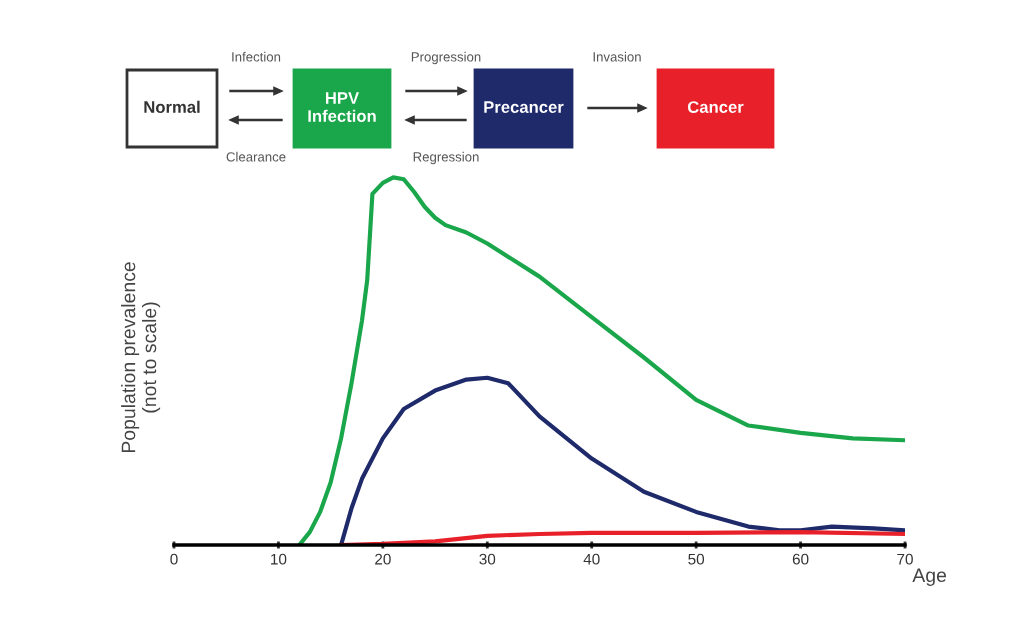 The width and height of the screenshot is (1009, 617). I want to click on y-axis-title: Population prevalence (not to scale), so click(141, 357).